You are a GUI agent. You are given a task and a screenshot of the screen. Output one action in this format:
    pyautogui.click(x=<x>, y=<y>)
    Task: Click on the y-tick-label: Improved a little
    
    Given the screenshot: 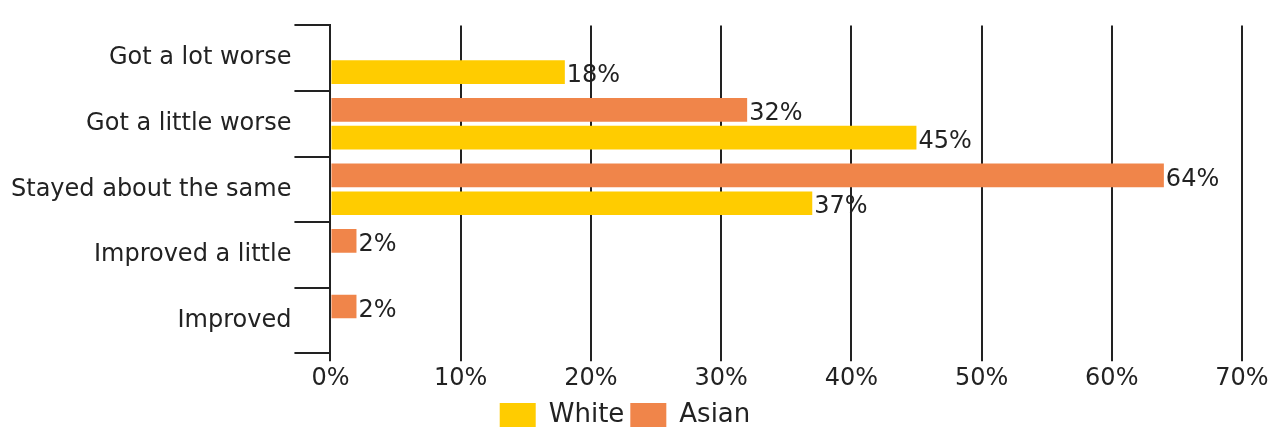 What is the action you would take?
    pyautogui.click(x=192, y=253)
    